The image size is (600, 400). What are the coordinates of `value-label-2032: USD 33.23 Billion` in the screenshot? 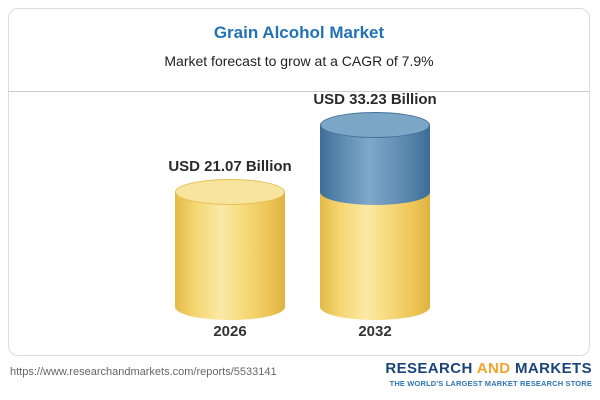 It's located at (375, 99).